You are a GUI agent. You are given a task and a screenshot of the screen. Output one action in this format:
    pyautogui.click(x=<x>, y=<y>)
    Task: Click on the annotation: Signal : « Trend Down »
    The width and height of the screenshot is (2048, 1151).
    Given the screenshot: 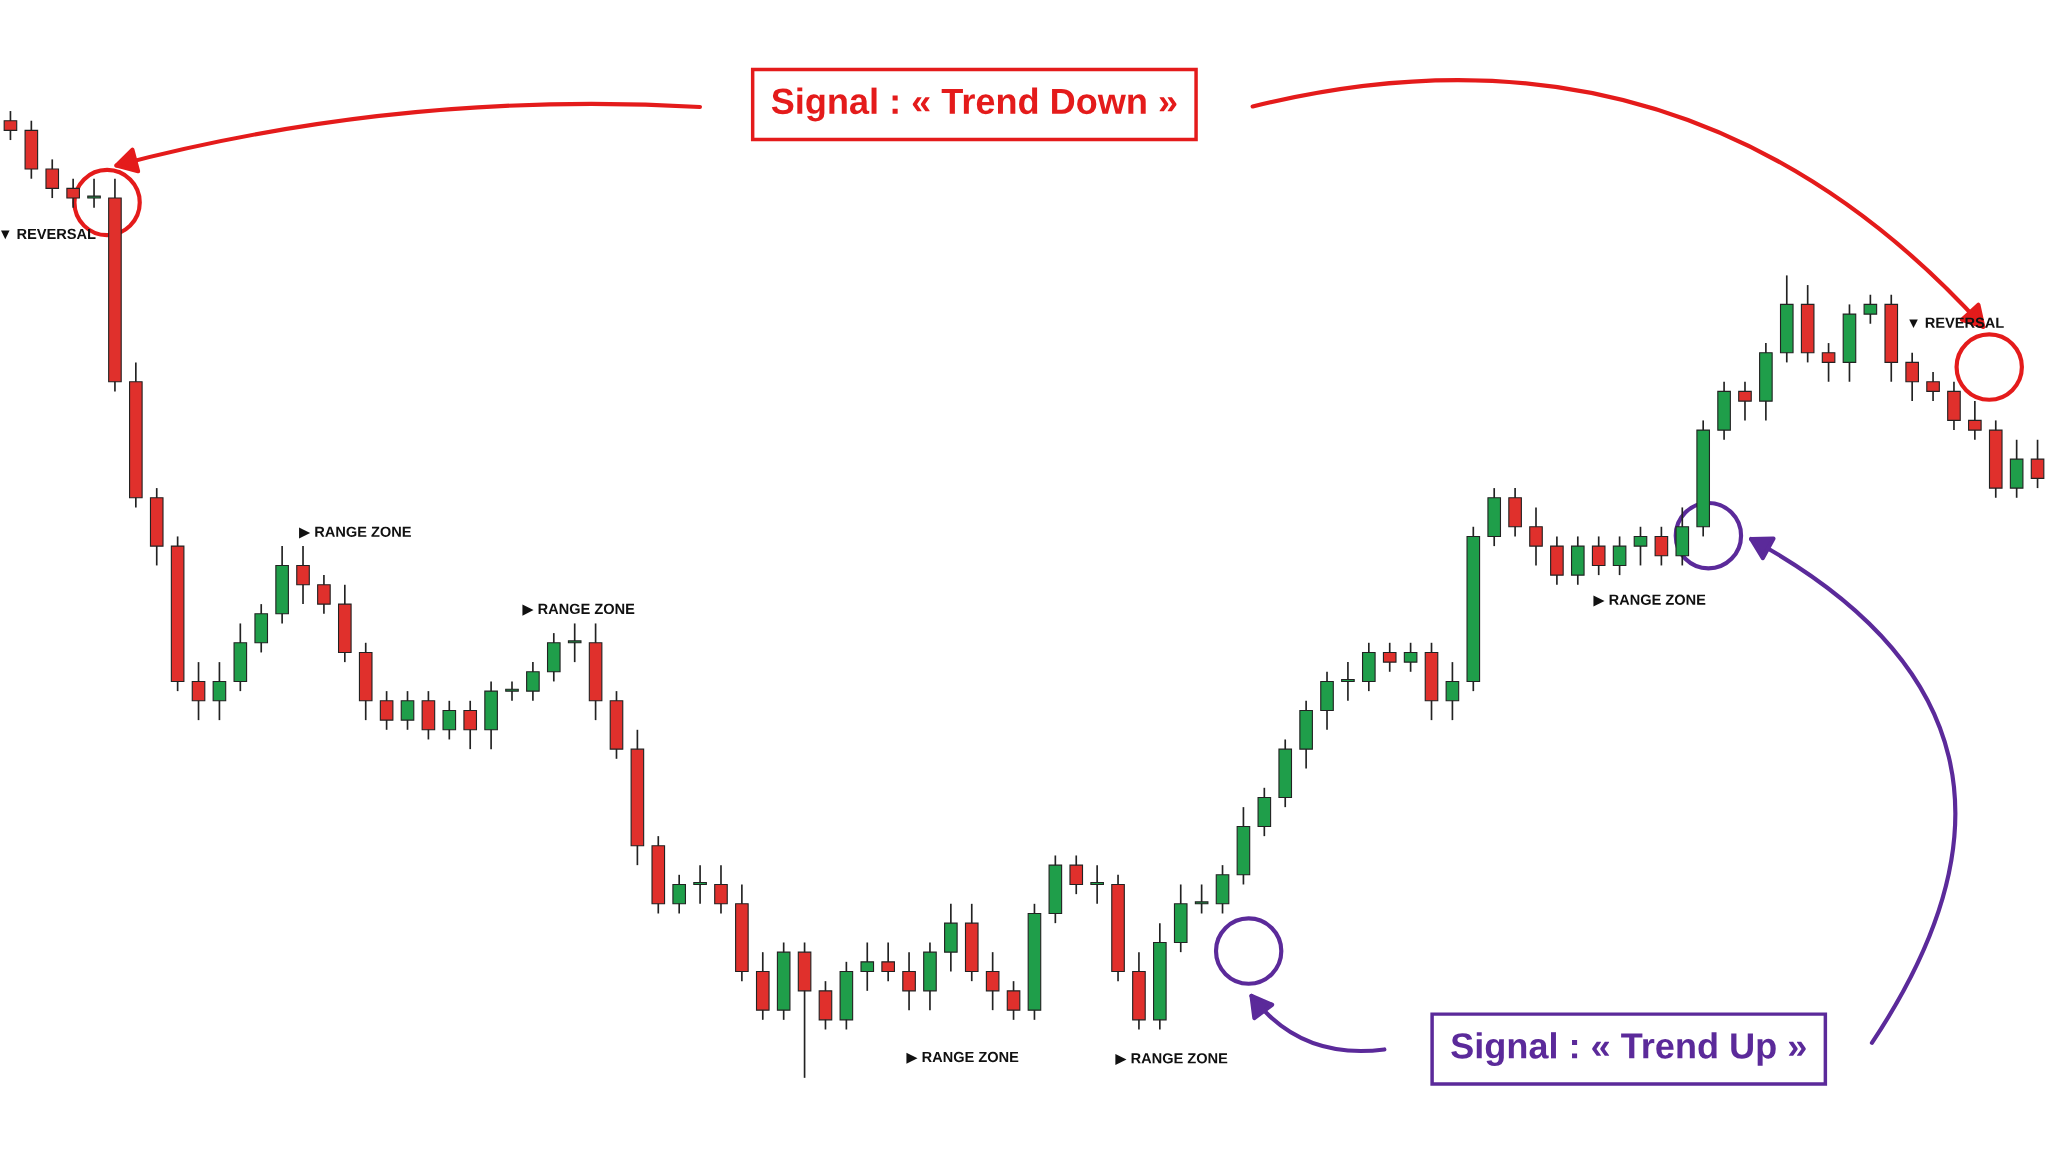 What is the action you would take?
    pyautogui.click(x=974, y=104)
    